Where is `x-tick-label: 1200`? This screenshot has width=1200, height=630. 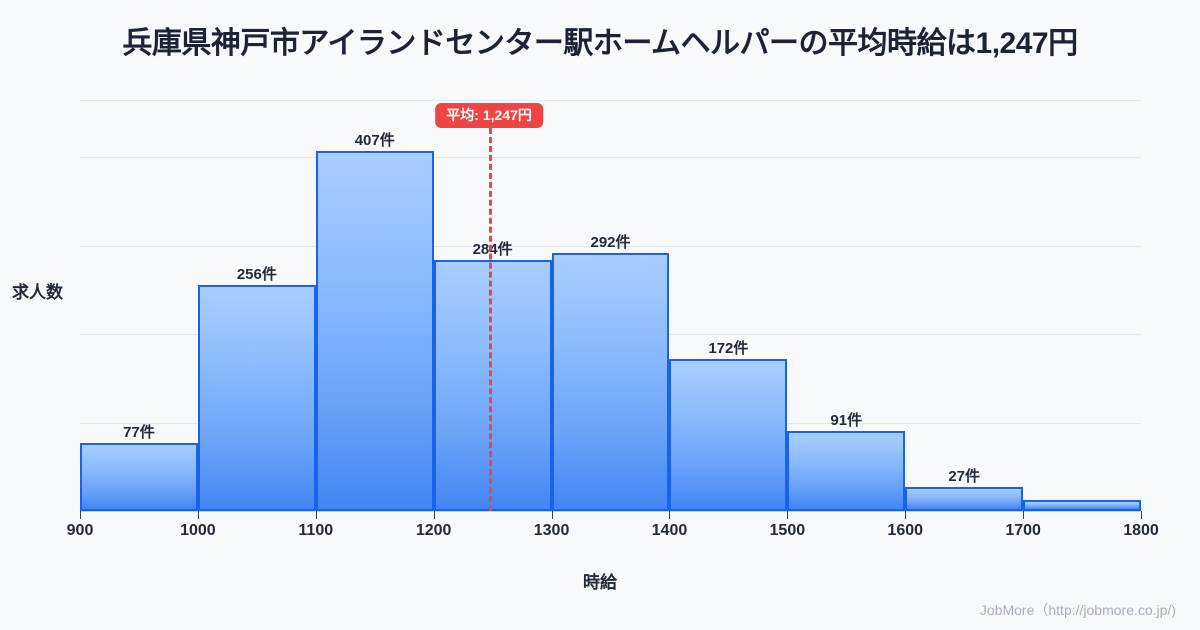
x-tick-label: 1200 is located at coordinates (433, 530).